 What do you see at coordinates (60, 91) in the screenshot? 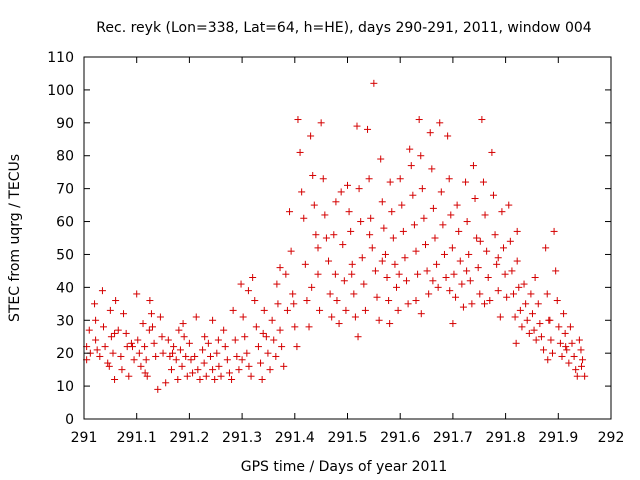
I see `y-tick-label: 100` at bounding box center [60, 91].